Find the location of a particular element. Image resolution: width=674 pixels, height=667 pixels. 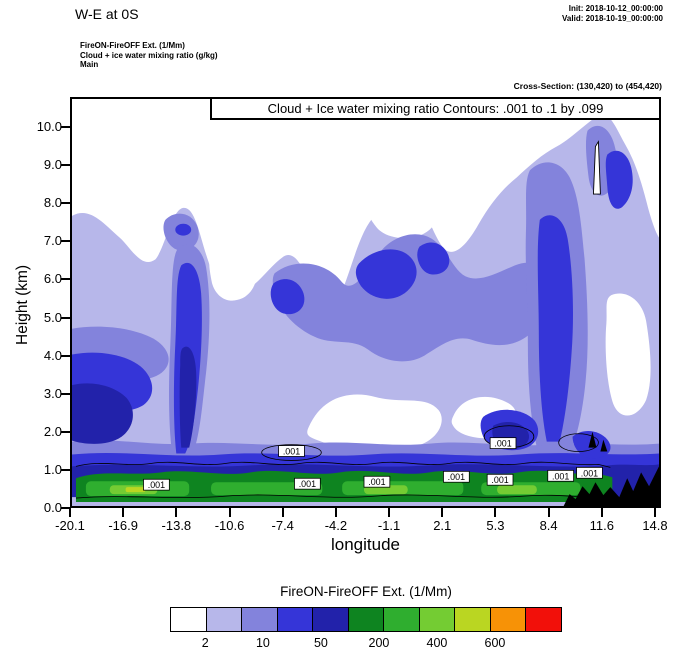

contour-lines is located at coordinates (343, 462).